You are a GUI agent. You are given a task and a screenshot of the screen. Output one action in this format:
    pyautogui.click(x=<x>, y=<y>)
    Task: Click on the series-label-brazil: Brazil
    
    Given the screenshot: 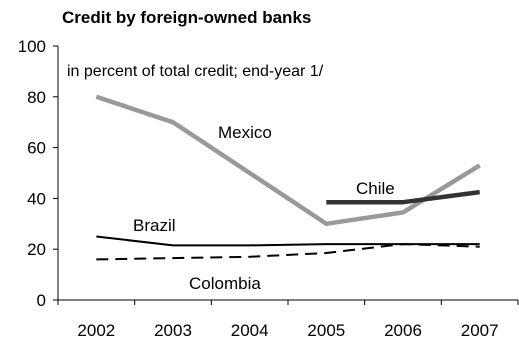 What is the action you would take?
    pyautogui.click(x=154, y=225)
    